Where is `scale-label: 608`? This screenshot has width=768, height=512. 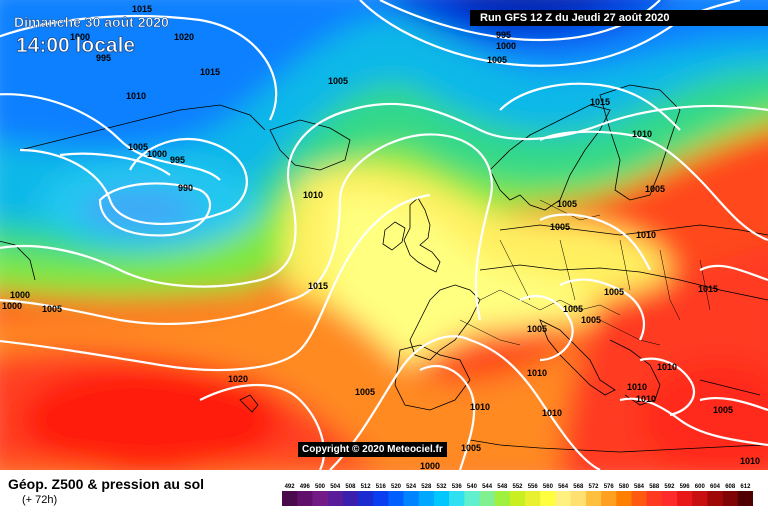 scale-label: 608 is located at coordinates (730, 487).